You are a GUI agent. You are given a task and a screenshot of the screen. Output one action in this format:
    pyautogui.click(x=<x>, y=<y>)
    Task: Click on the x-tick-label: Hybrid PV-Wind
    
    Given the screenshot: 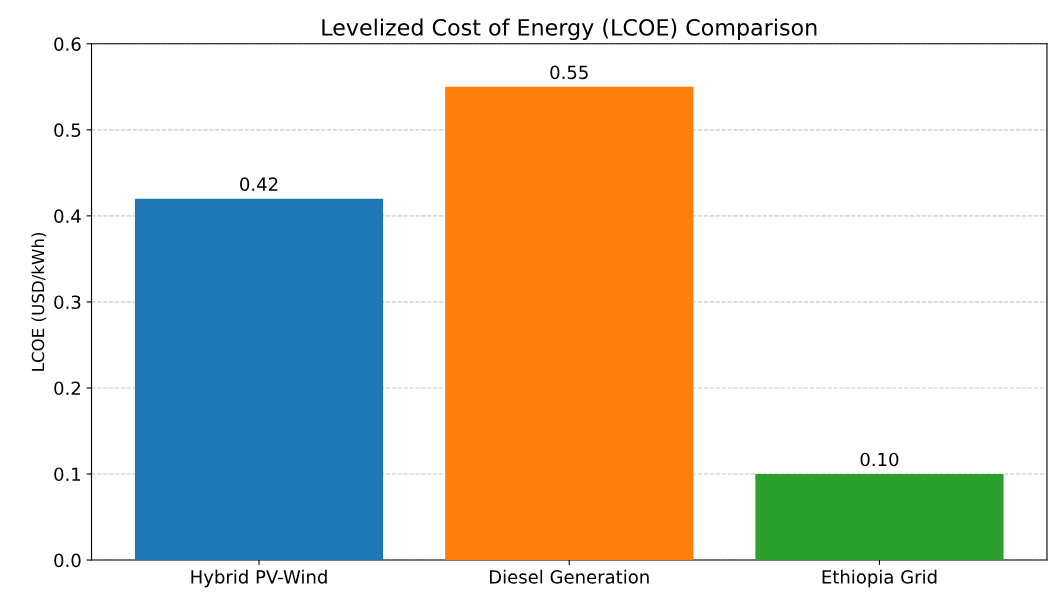 What is the action you would take?
    pyautogui.click(x=259, y=578)
    